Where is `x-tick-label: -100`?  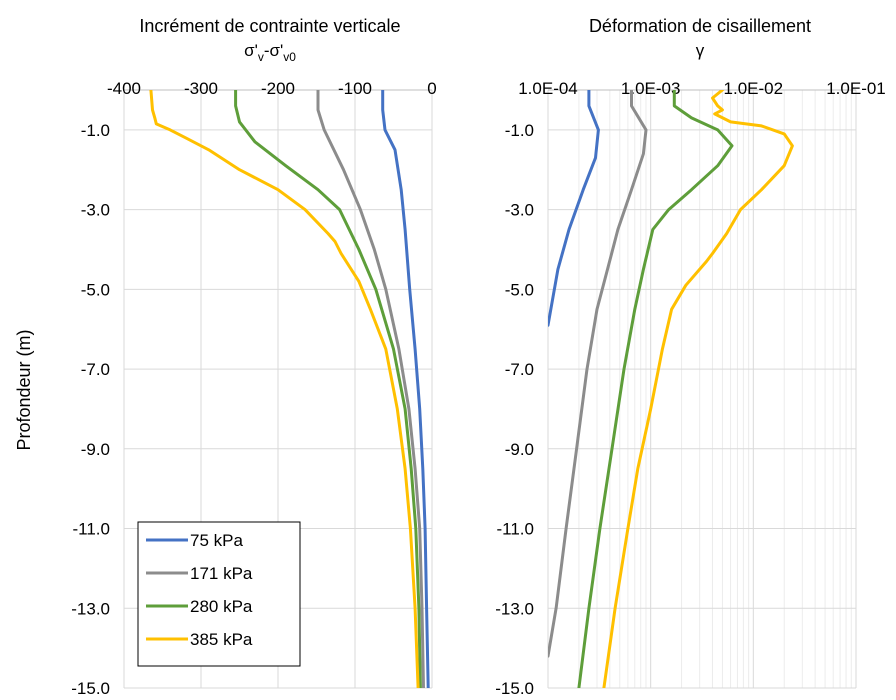
x-tick-label: -100 is located at coordinates (355, 88).